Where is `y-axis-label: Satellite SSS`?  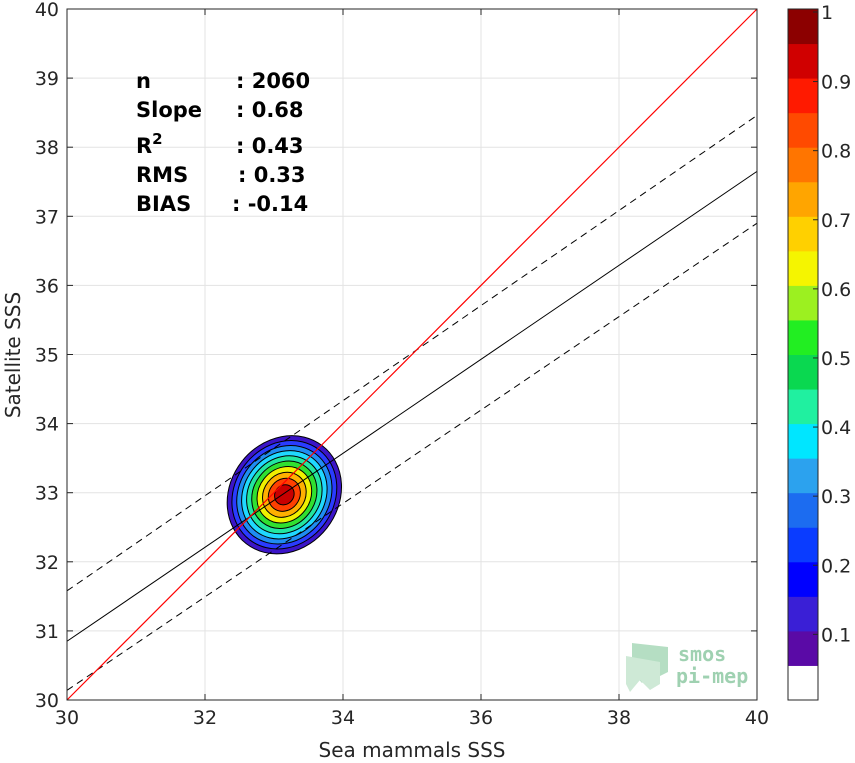
y-axis-label: Satellite SSS is located at coordinates (13, 355).